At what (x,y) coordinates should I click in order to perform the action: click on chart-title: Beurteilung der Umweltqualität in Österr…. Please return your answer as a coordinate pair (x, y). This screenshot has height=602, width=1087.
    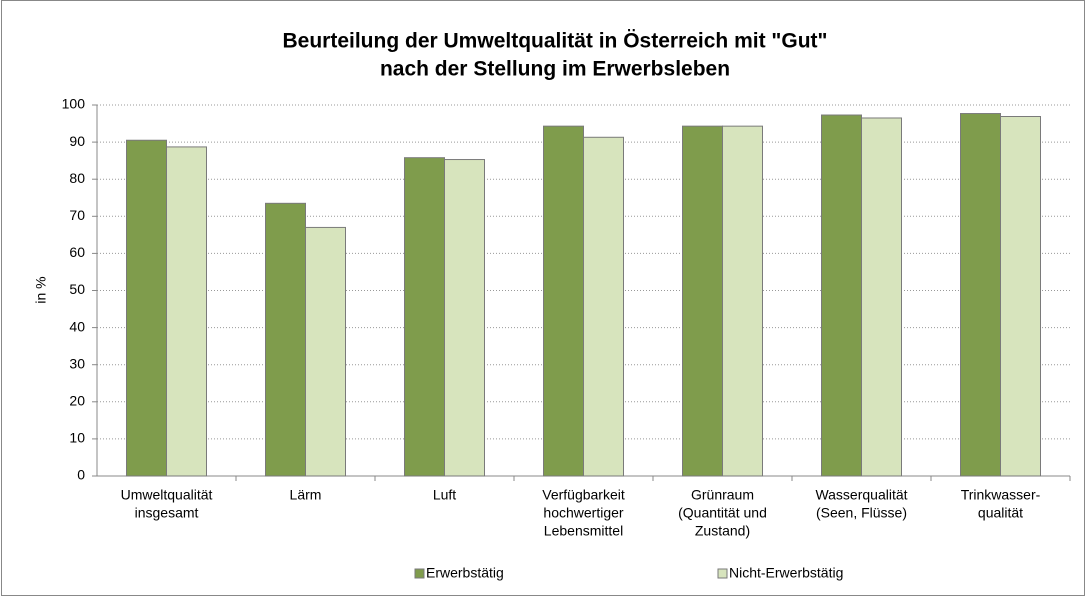
    Looking at the image, I should click on (555, 41).